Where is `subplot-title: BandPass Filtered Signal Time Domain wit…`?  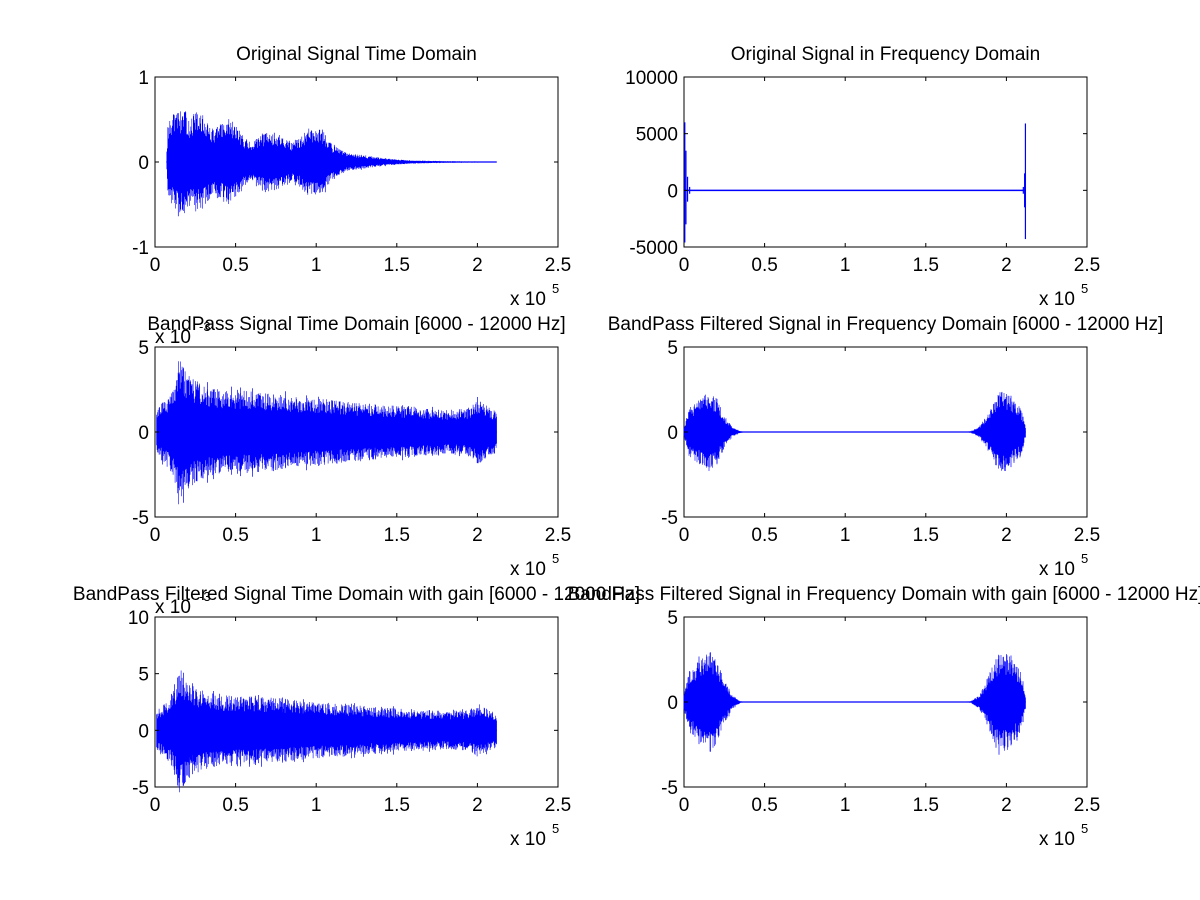
subplot-title: BandPass Filtered Signal Time Domain wit… is located at coordinates (356, 594).